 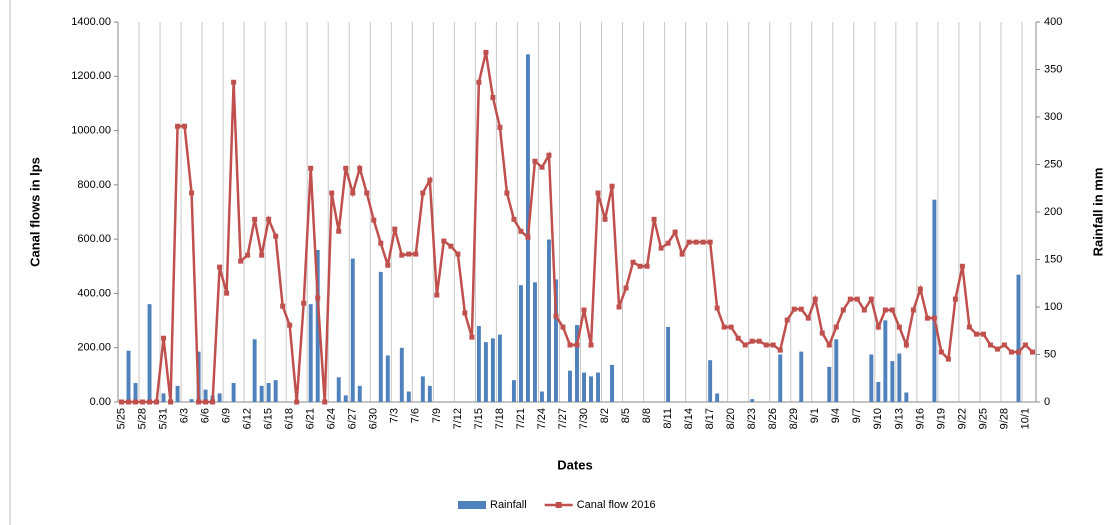 I want to click on x-tick-label: 6/3, so click(x=184, y=415).